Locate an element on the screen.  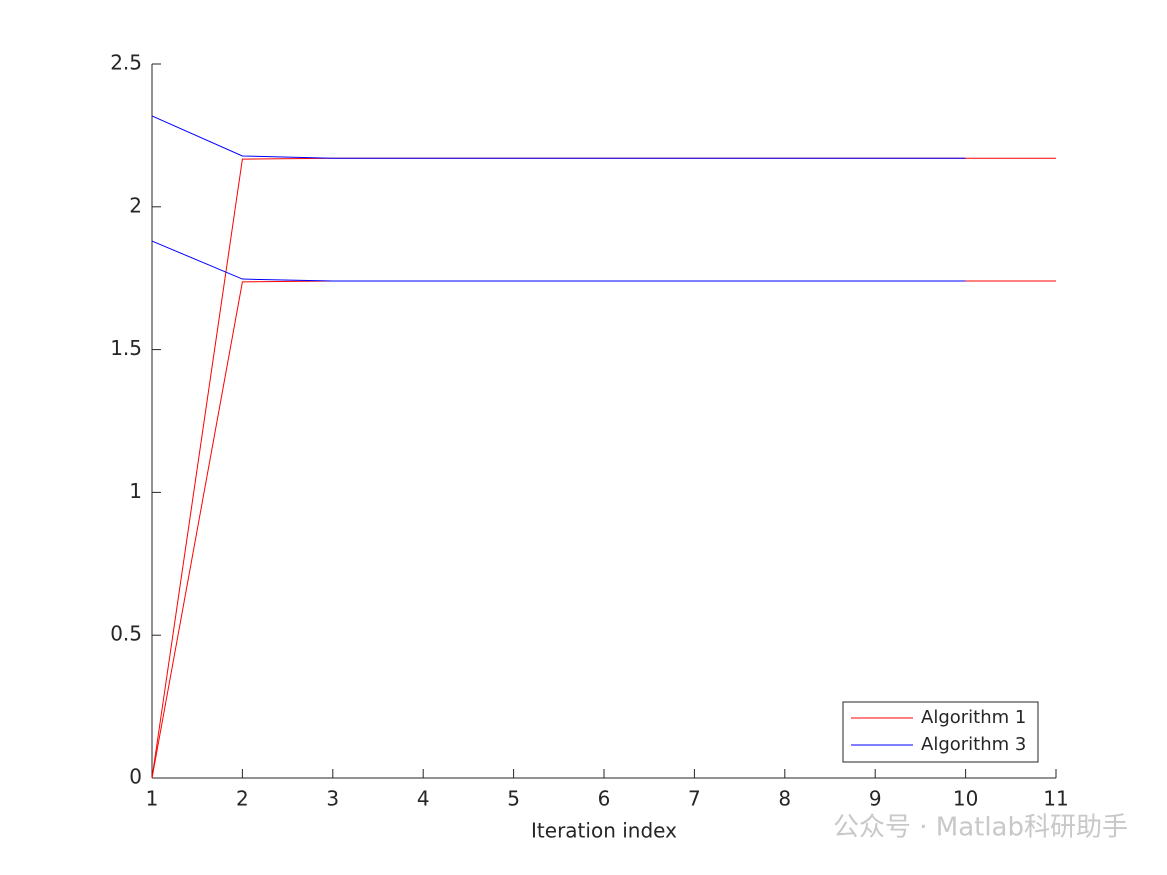
y-tick-label: 1 is located at coordinates (135, 491).